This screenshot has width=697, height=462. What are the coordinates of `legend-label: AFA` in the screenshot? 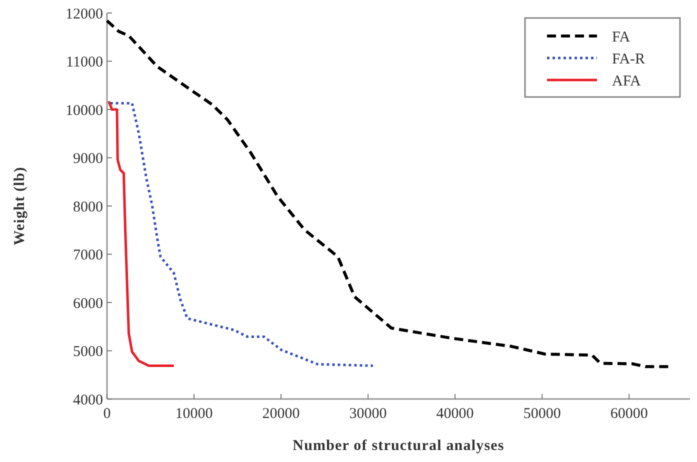 It's located at (627, 81).